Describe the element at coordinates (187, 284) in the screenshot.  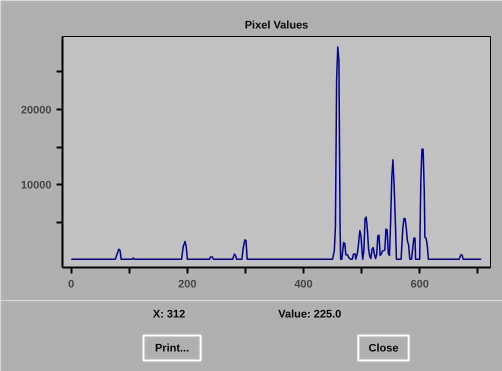
I see `x-tick-label: 200` at that location.